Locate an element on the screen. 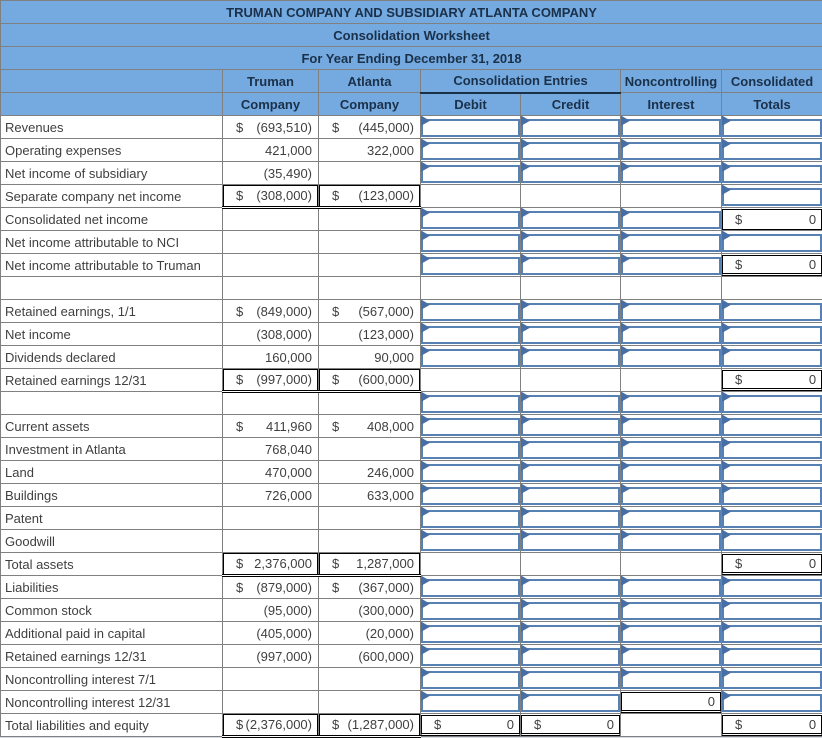 The image size is (822, 738). debit-input-blank is located at coordinates (470, 404).